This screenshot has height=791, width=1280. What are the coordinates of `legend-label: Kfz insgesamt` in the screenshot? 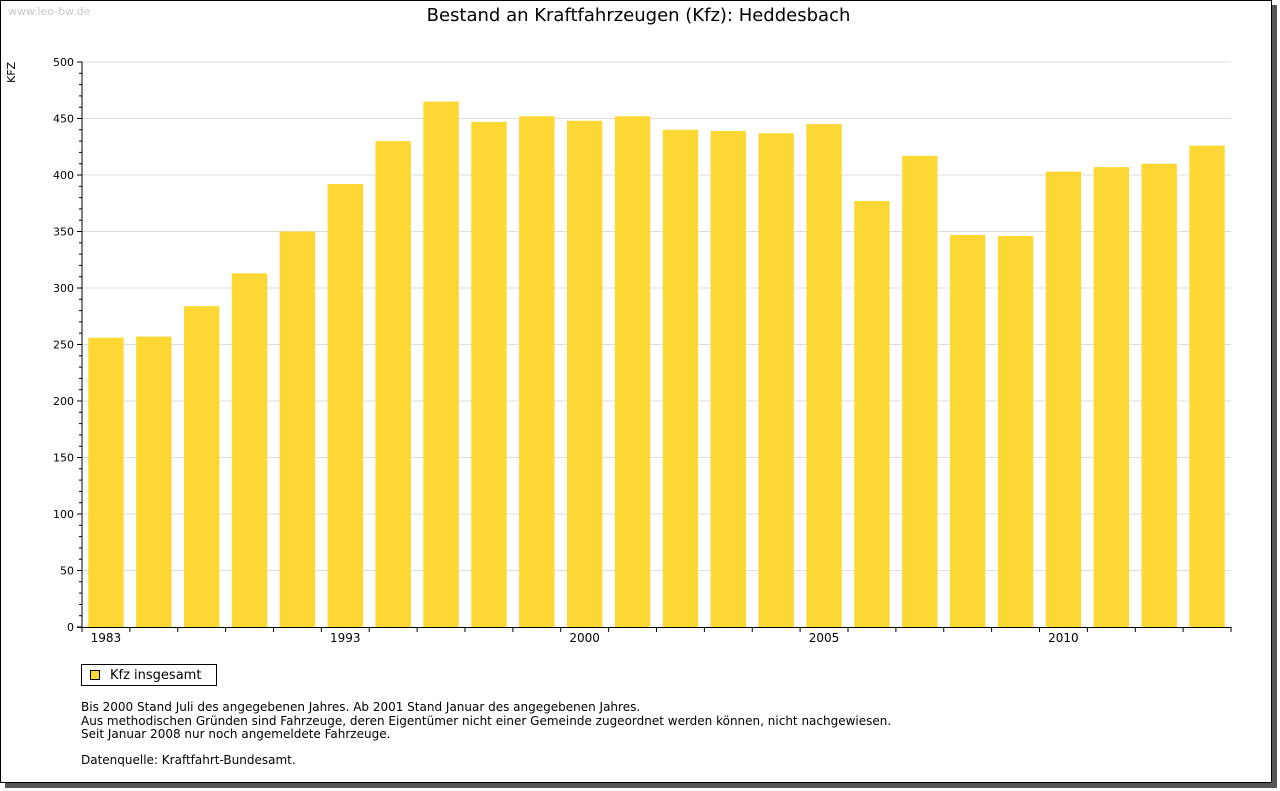 It's located at (156, 675).